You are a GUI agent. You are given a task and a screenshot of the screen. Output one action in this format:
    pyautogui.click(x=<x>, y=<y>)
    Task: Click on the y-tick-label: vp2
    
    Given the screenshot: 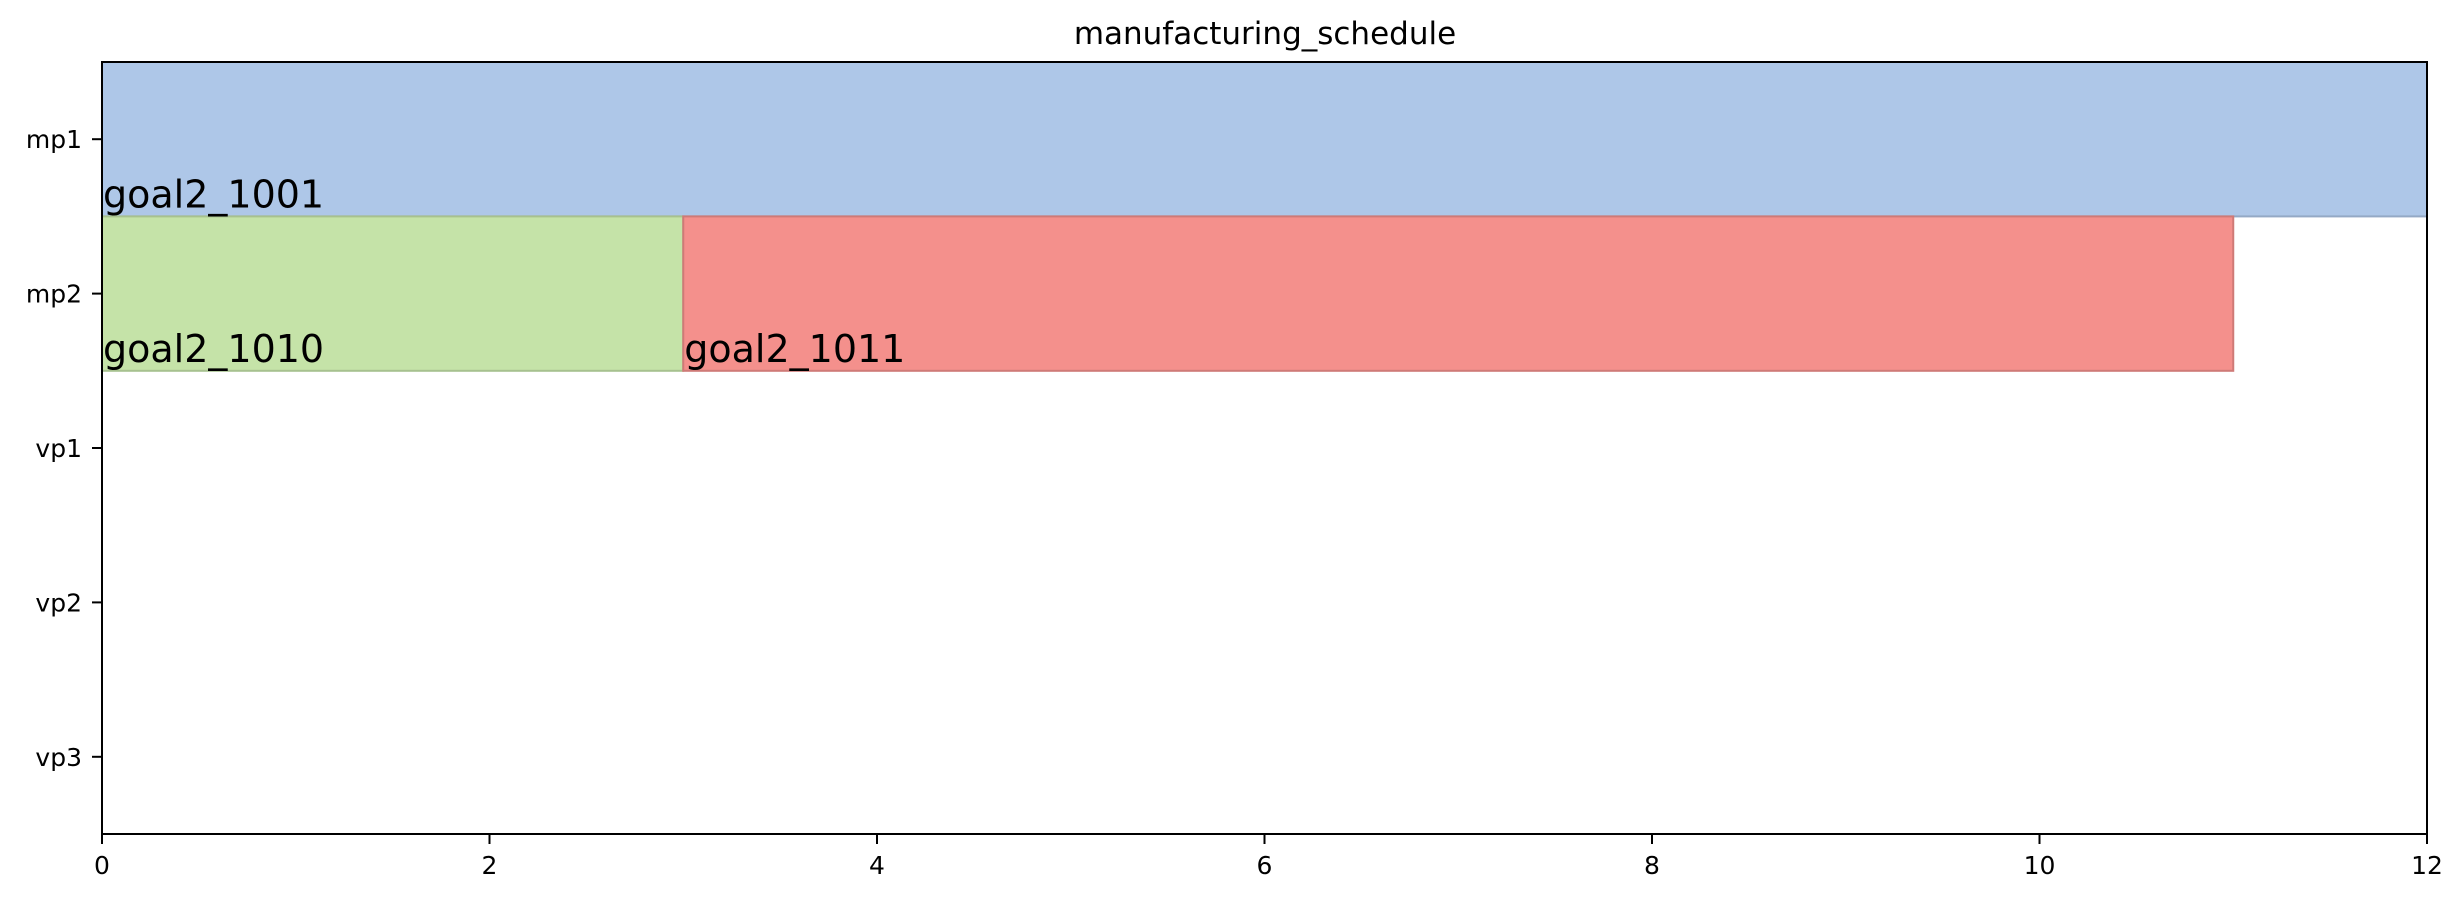 What is the action you would take?
    pyautogui.click(x=58, y=602)
    